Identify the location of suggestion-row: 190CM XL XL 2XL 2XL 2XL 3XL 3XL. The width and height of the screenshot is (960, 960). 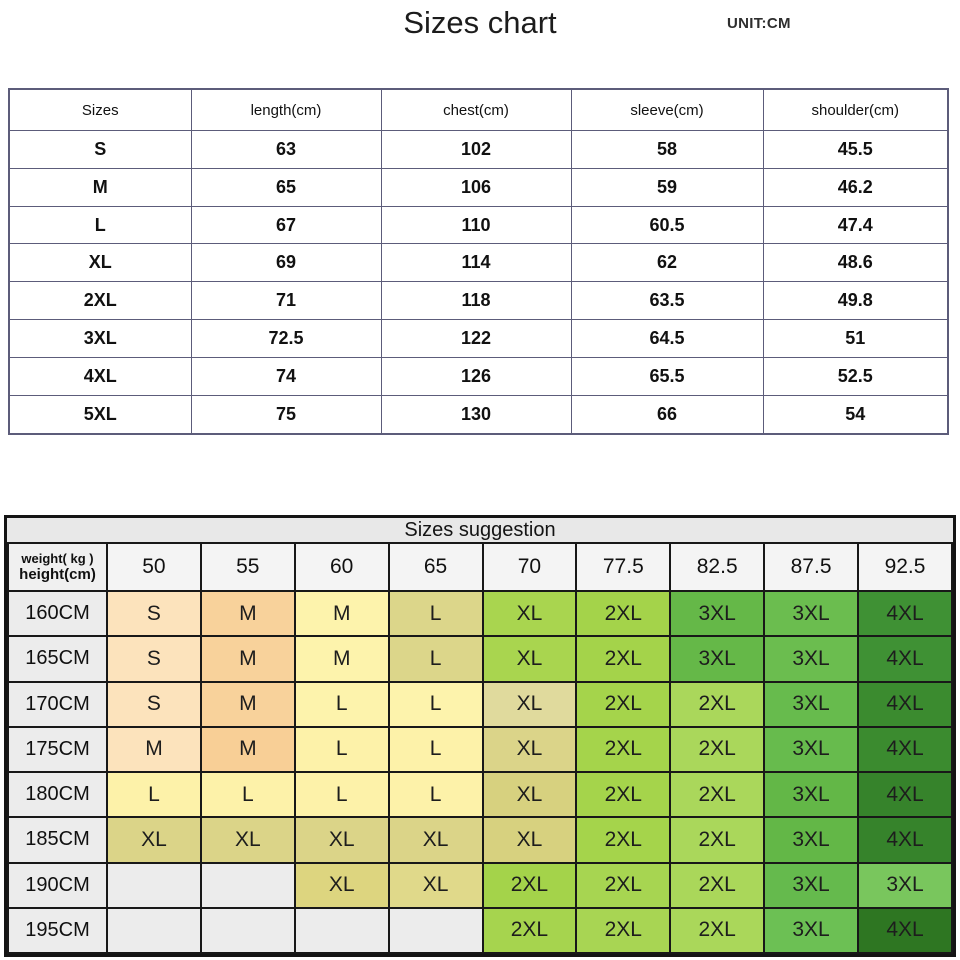
(480, 885).